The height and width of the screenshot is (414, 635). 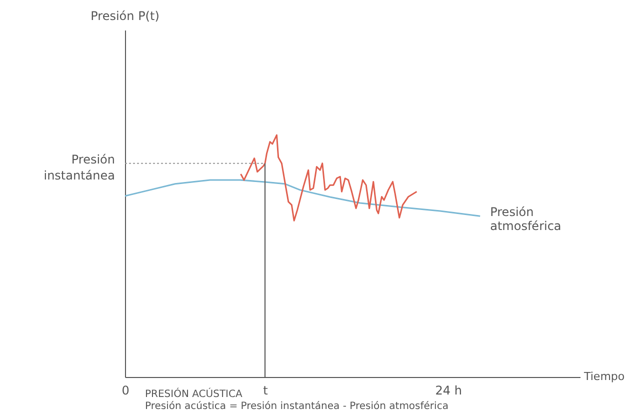 I want to click on text: Presión P(t), so click(x=125, y=16).